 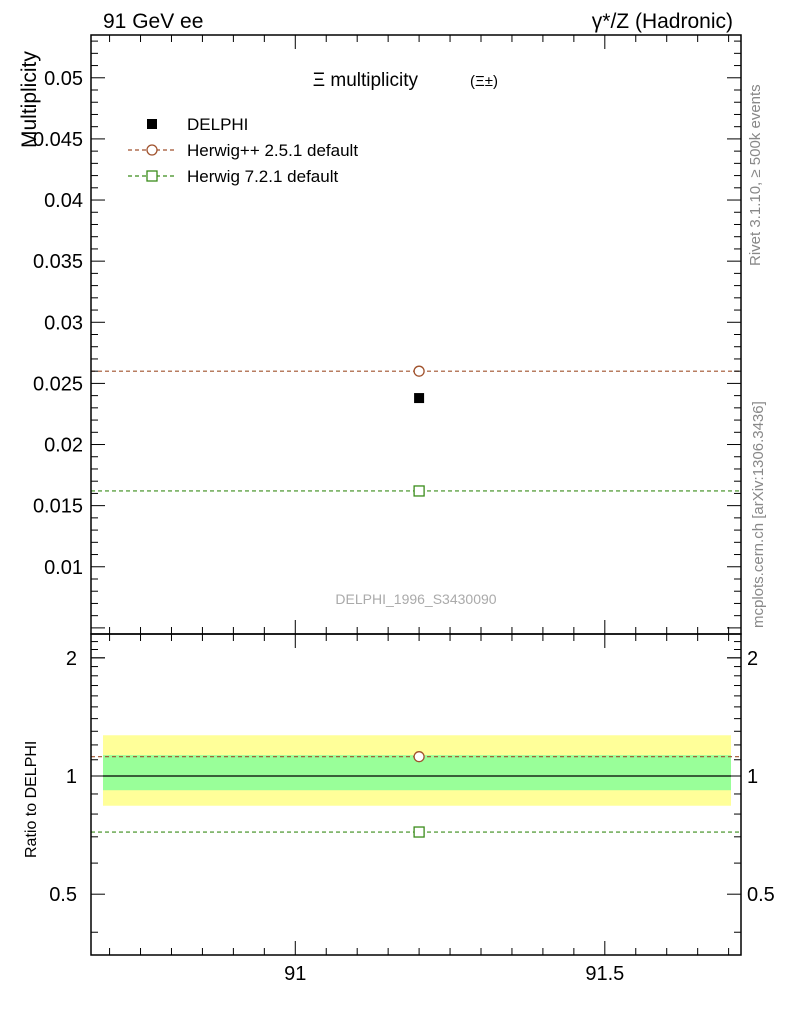 I want to click on ratio-ytick-label: 1, so click(x=71, y=777).